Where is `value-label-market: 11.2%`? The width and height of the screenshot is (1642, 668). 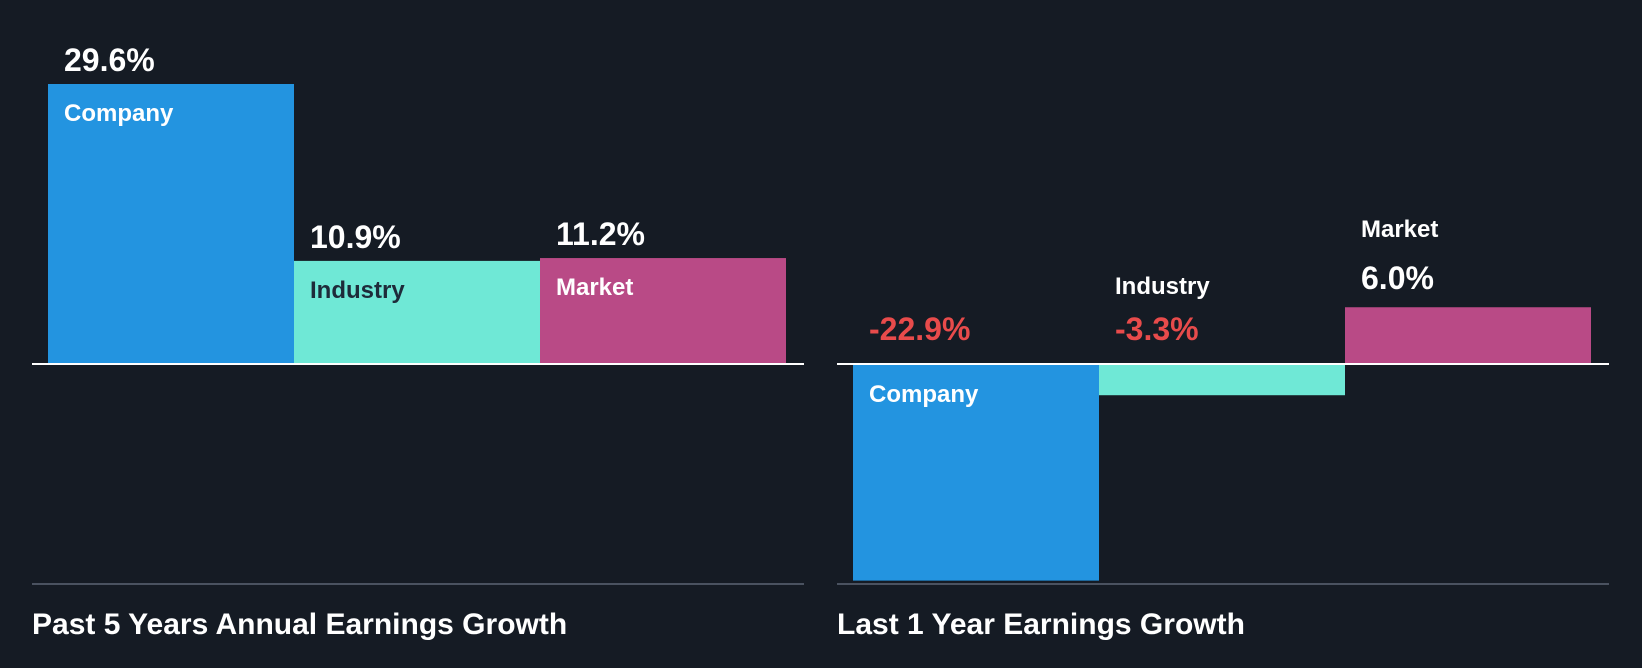
value-label-market: 11.2% is located at coordinates (600, 234).